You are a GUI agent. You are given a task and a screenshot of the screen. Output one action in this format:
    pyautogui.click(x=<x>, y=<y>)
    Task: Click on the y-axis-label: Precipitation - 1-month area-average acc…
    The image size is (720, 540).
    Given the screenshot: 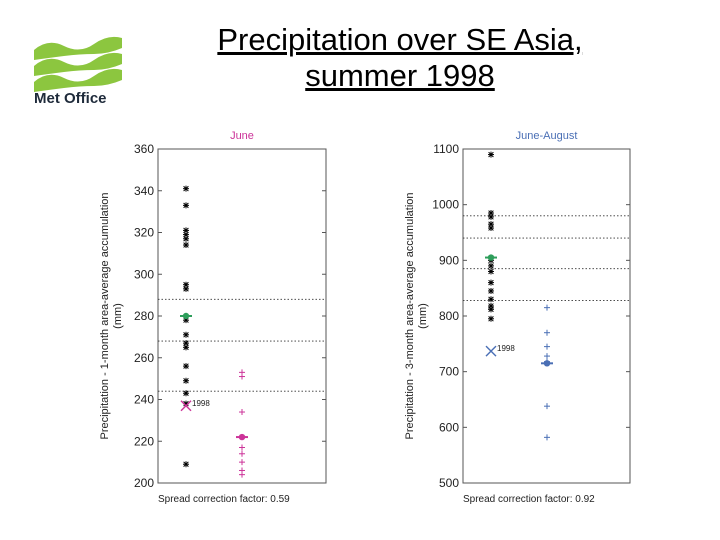 What is the action you would take?
    pyautogui.click(x=111, y=315)
    